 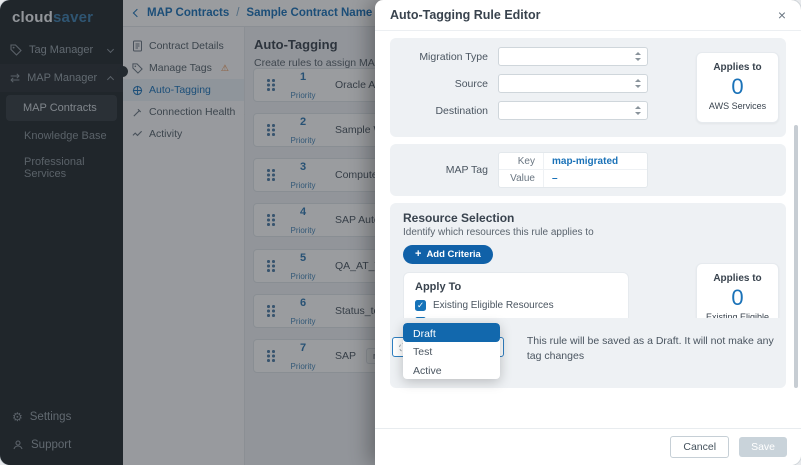 I want to click on sidebar-item-professional-services: Professional Services, so click(x=54, y=168).